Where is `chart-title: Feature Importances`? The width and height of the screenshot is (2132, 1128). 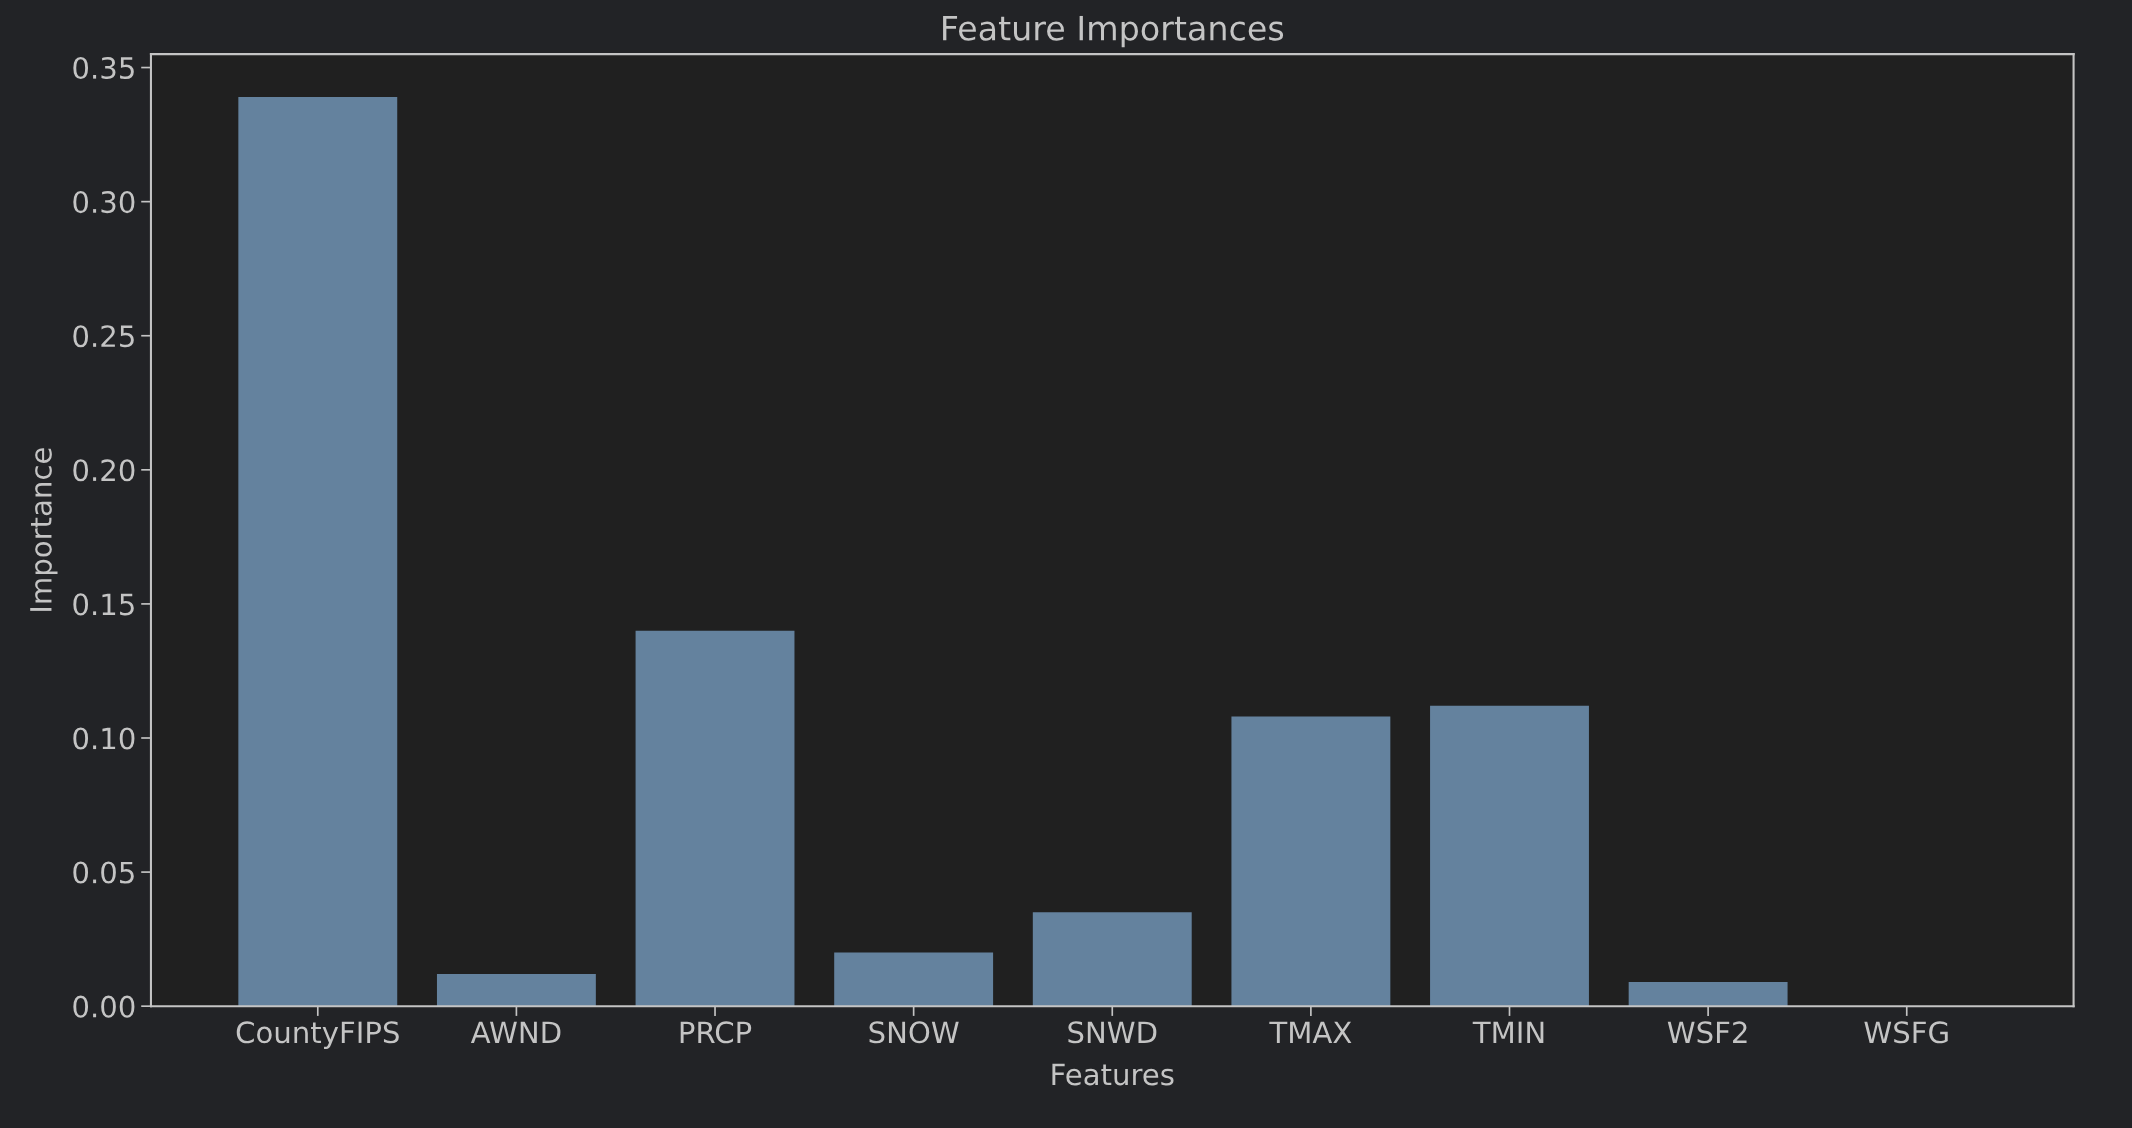
chart-title: Feature Importances is located at coordinates (1113, 31).